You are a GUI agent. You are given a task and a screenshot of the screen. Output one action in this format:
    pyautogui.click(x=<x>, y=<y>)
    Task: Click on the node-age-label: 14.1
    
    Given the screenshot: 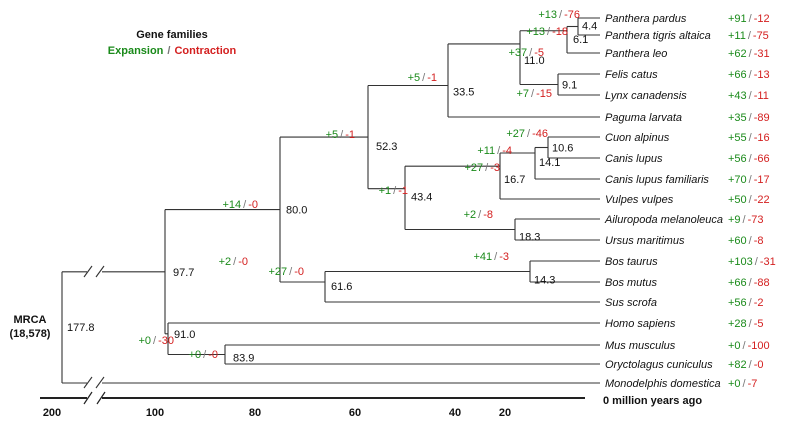 What is the action you would take?
    pyautogui.click(x=549, y=163)
    